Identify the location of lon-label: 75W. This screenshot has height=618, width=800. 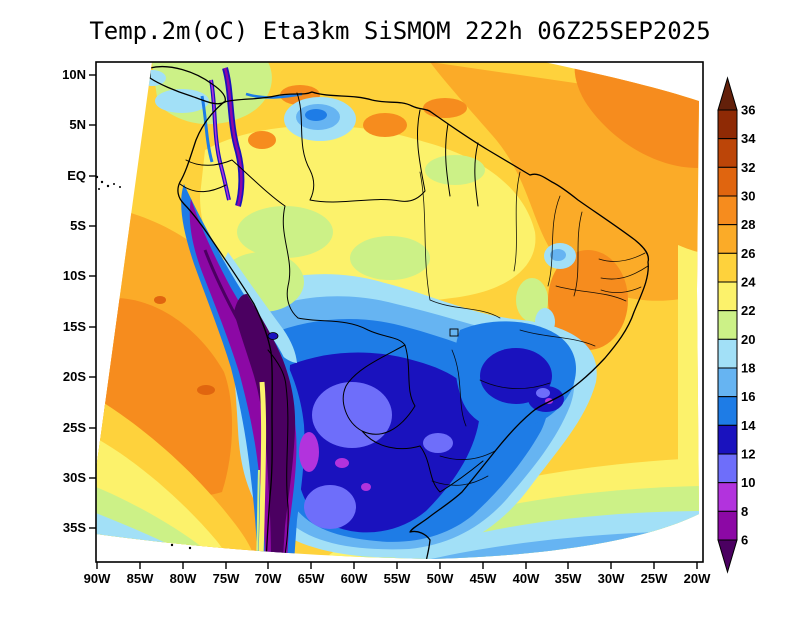
(226, 578).